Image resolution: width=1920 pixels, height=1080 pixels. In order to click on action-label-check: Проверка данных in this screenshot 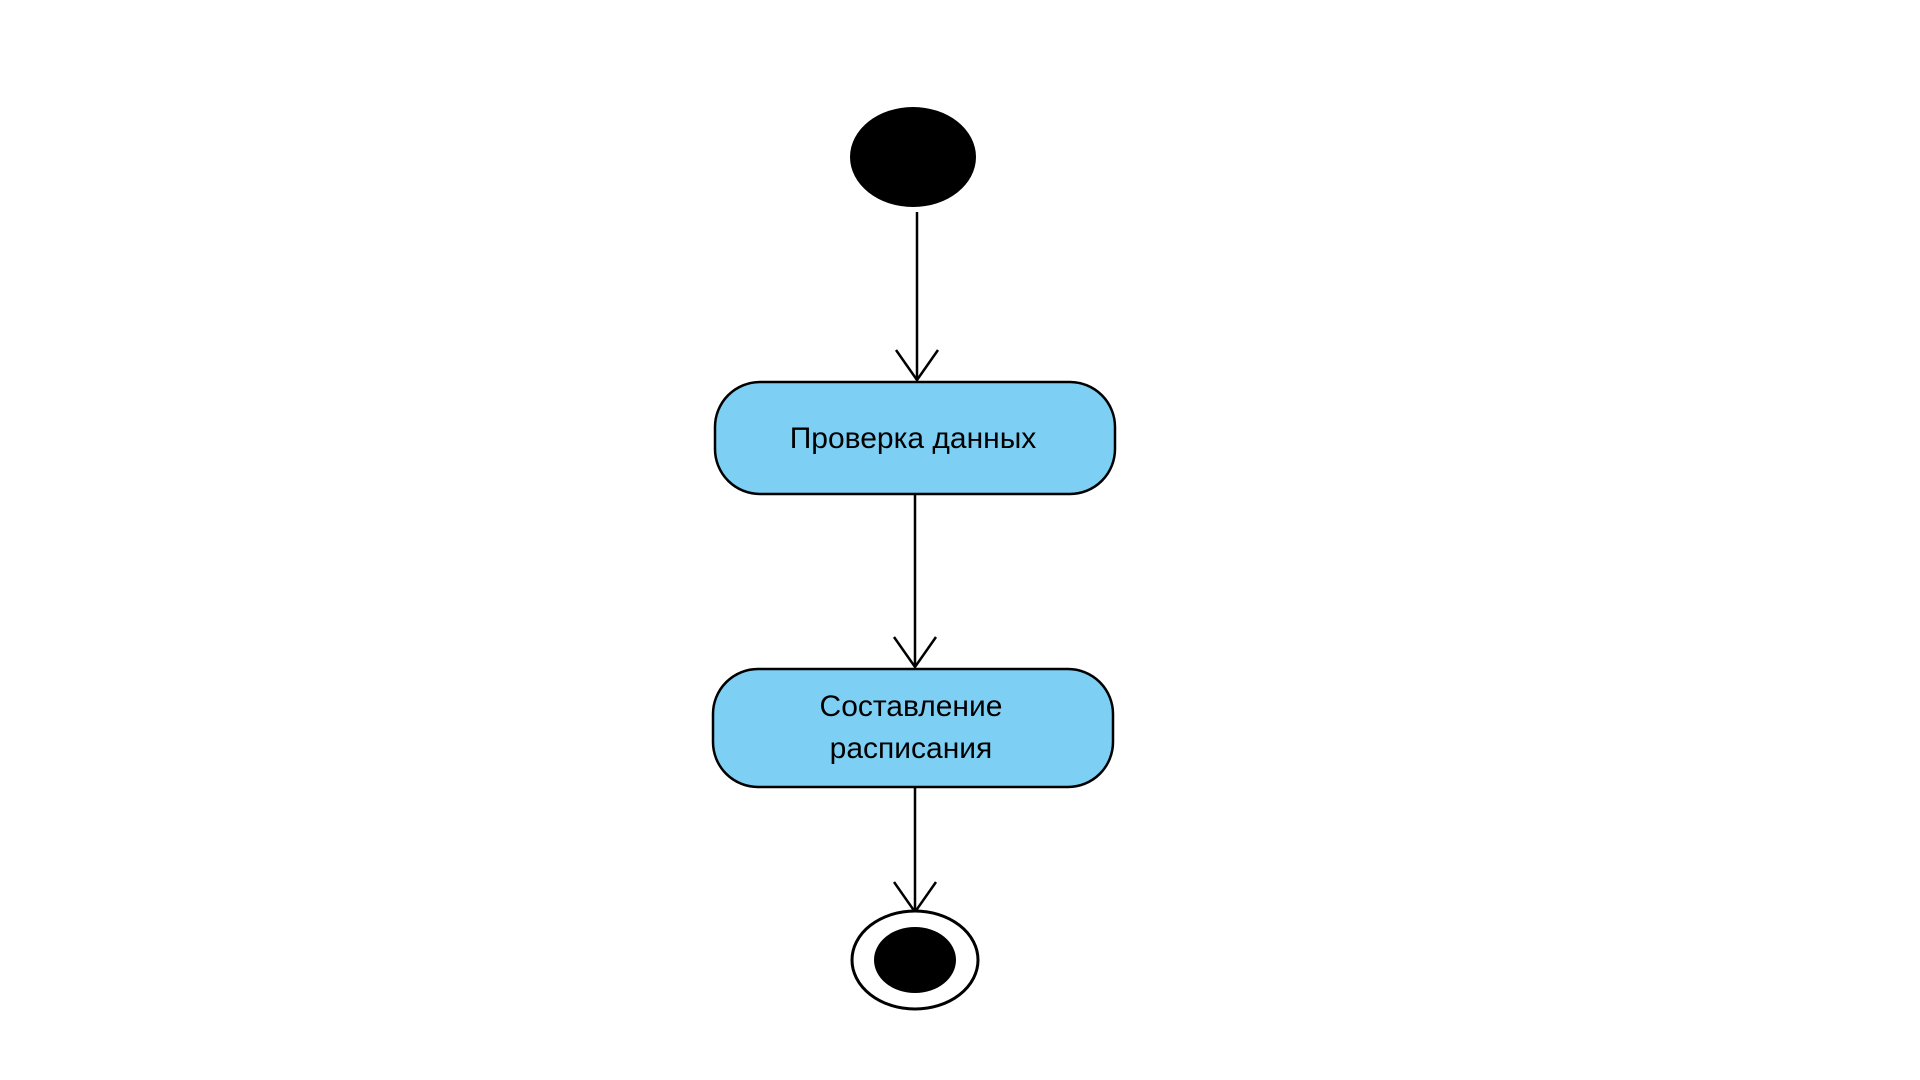, I will do `click(913, 438)`.